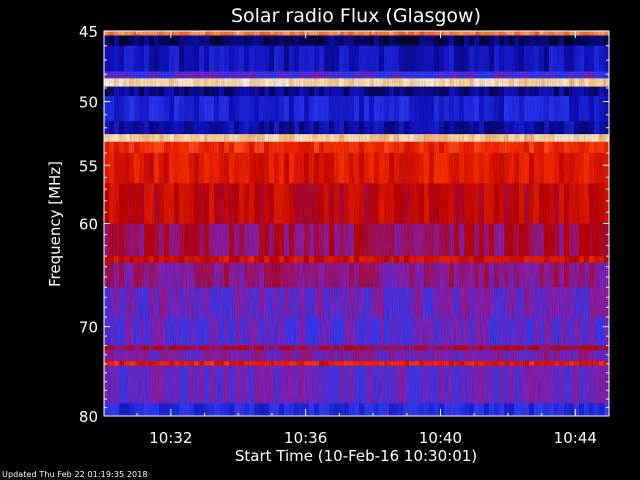 The image size is (640, 480). Describe the element at coordinates (88, 103) in the screenshot. I see `y-tick-label: 50` at that location.